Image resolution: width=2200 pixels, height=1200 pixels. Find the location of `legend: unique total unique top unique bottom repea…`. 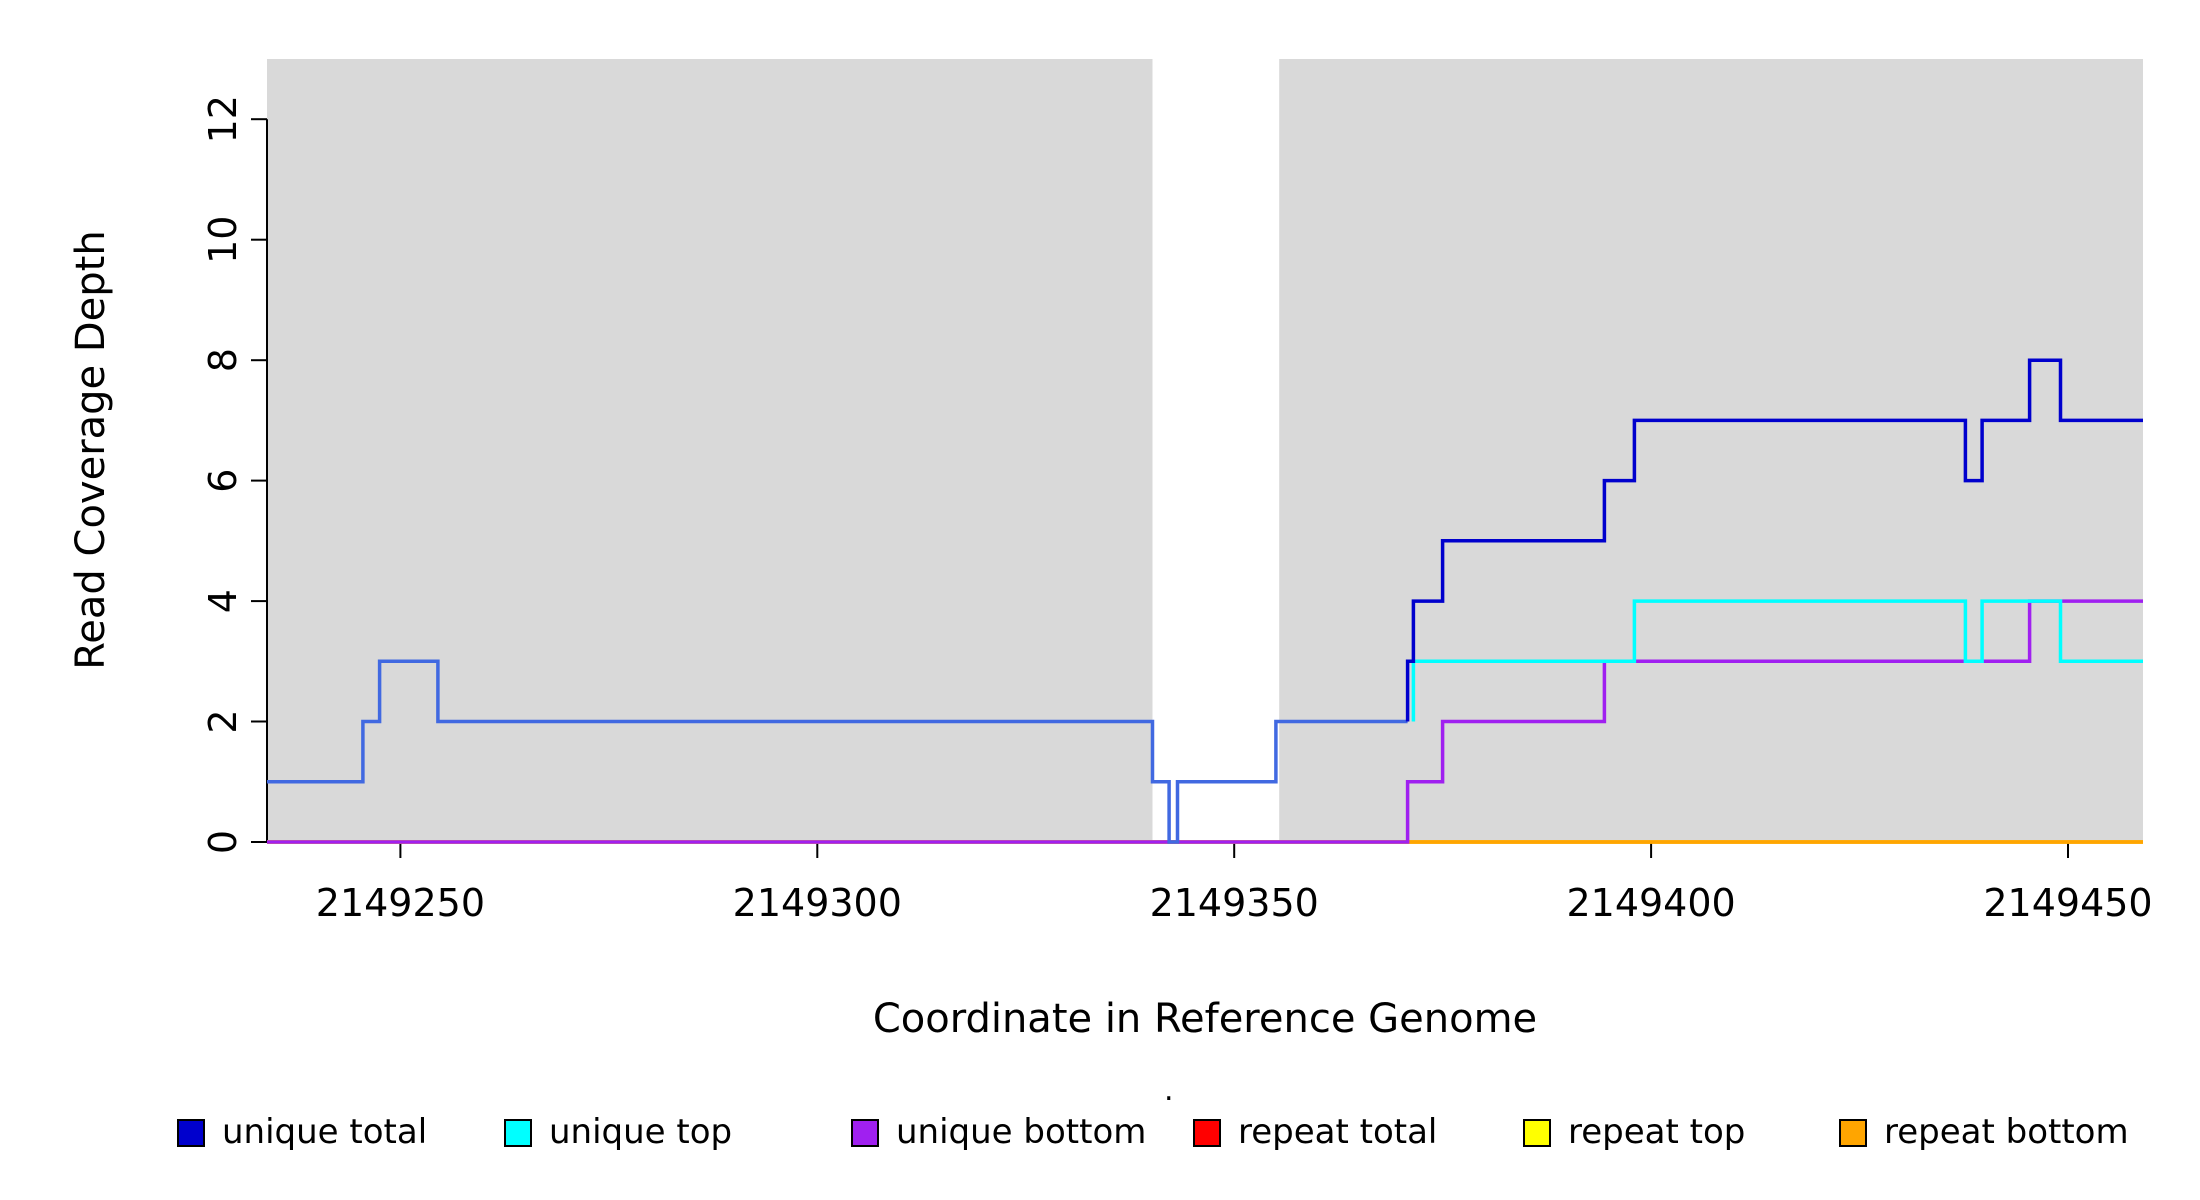

legend: unique total unique top unique bottom repea… is located at coordinates (1153, 1132).